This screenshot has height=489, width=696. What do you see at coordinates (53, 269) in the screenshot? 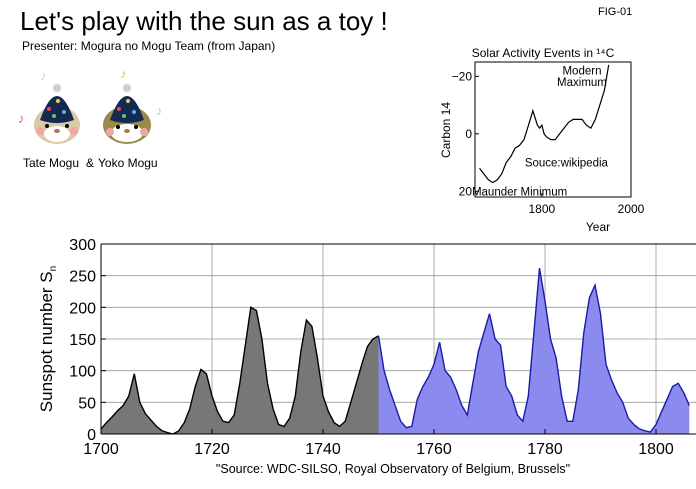
I see `sunspot-y-axis-label-subscript: n` at bounding box center [53, 269].